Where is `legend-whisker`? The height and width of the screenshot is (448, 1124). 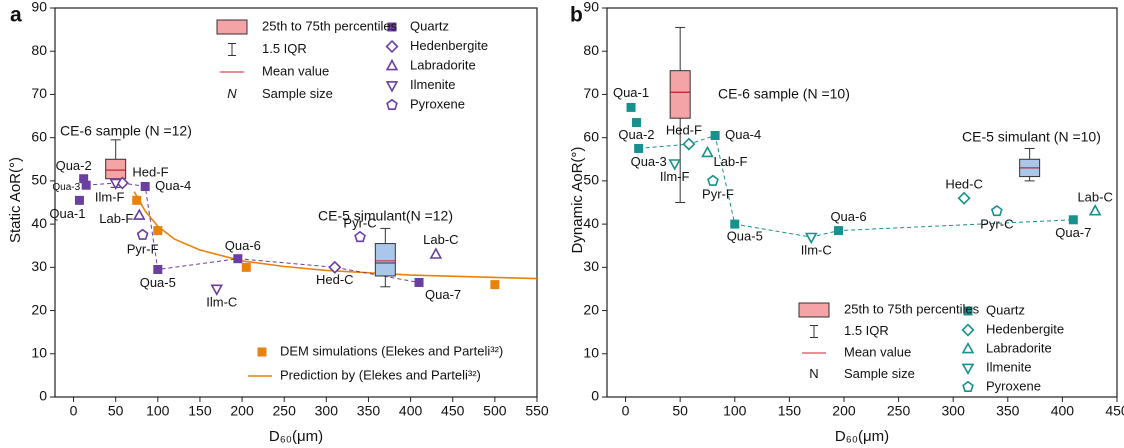 legend-whisker is located at coordinates (814, 331).